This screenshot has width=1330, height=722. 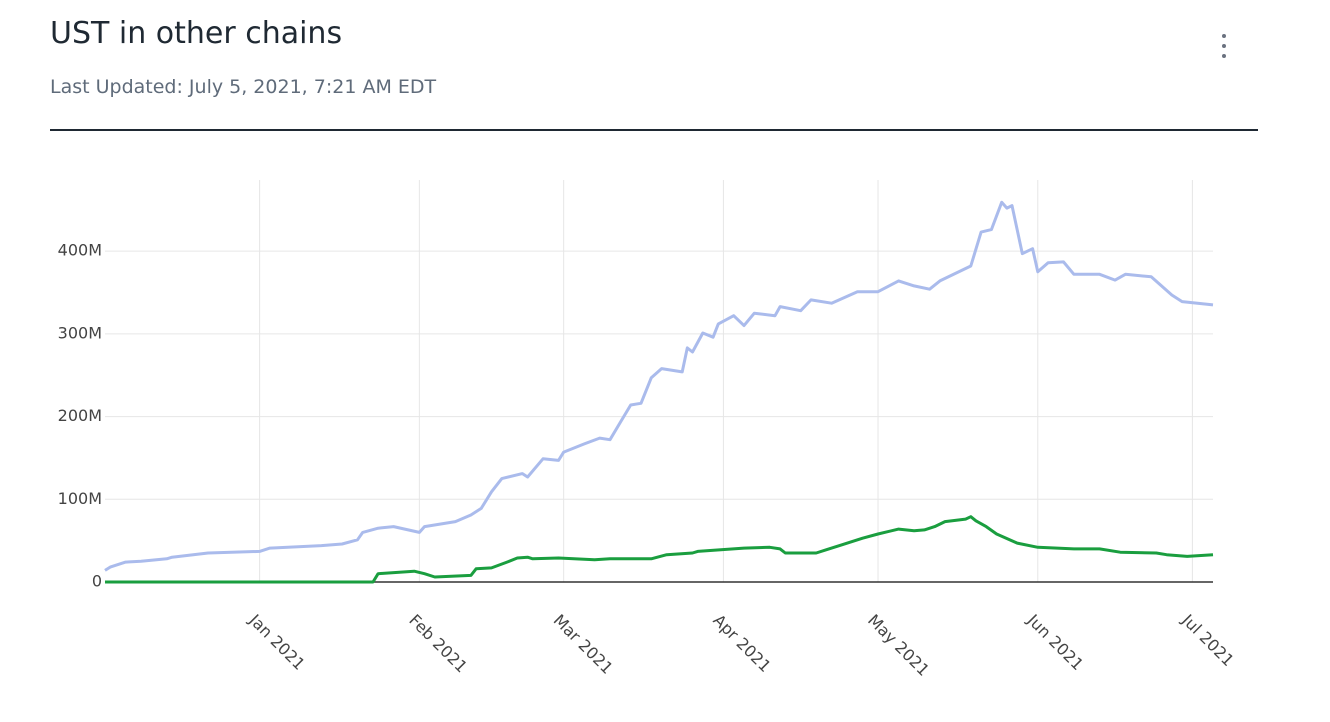 What do you see at coordinates (80, 250) in the screenshot?
I see `y-tick-label: 400M` at bounding box center [80, 250].